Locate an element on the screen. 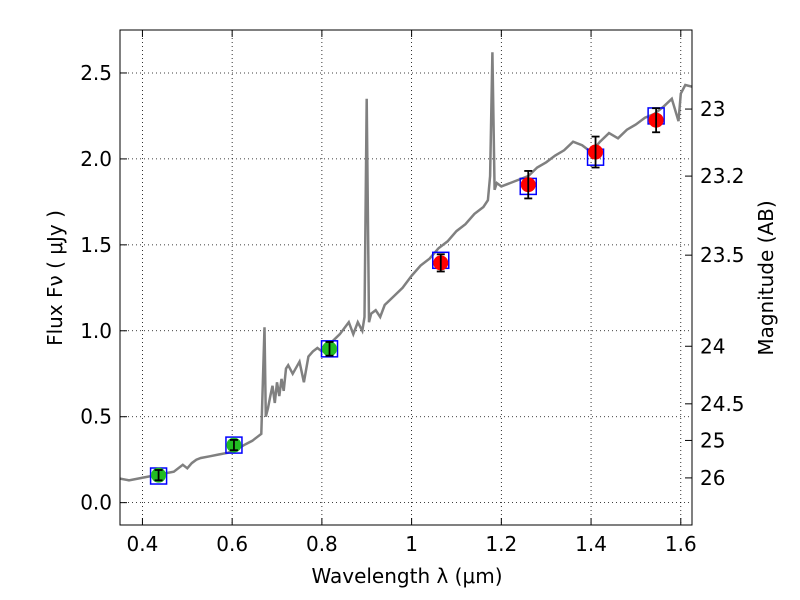  right-tick-label: 23.2 is located at coordinates (722, 176).